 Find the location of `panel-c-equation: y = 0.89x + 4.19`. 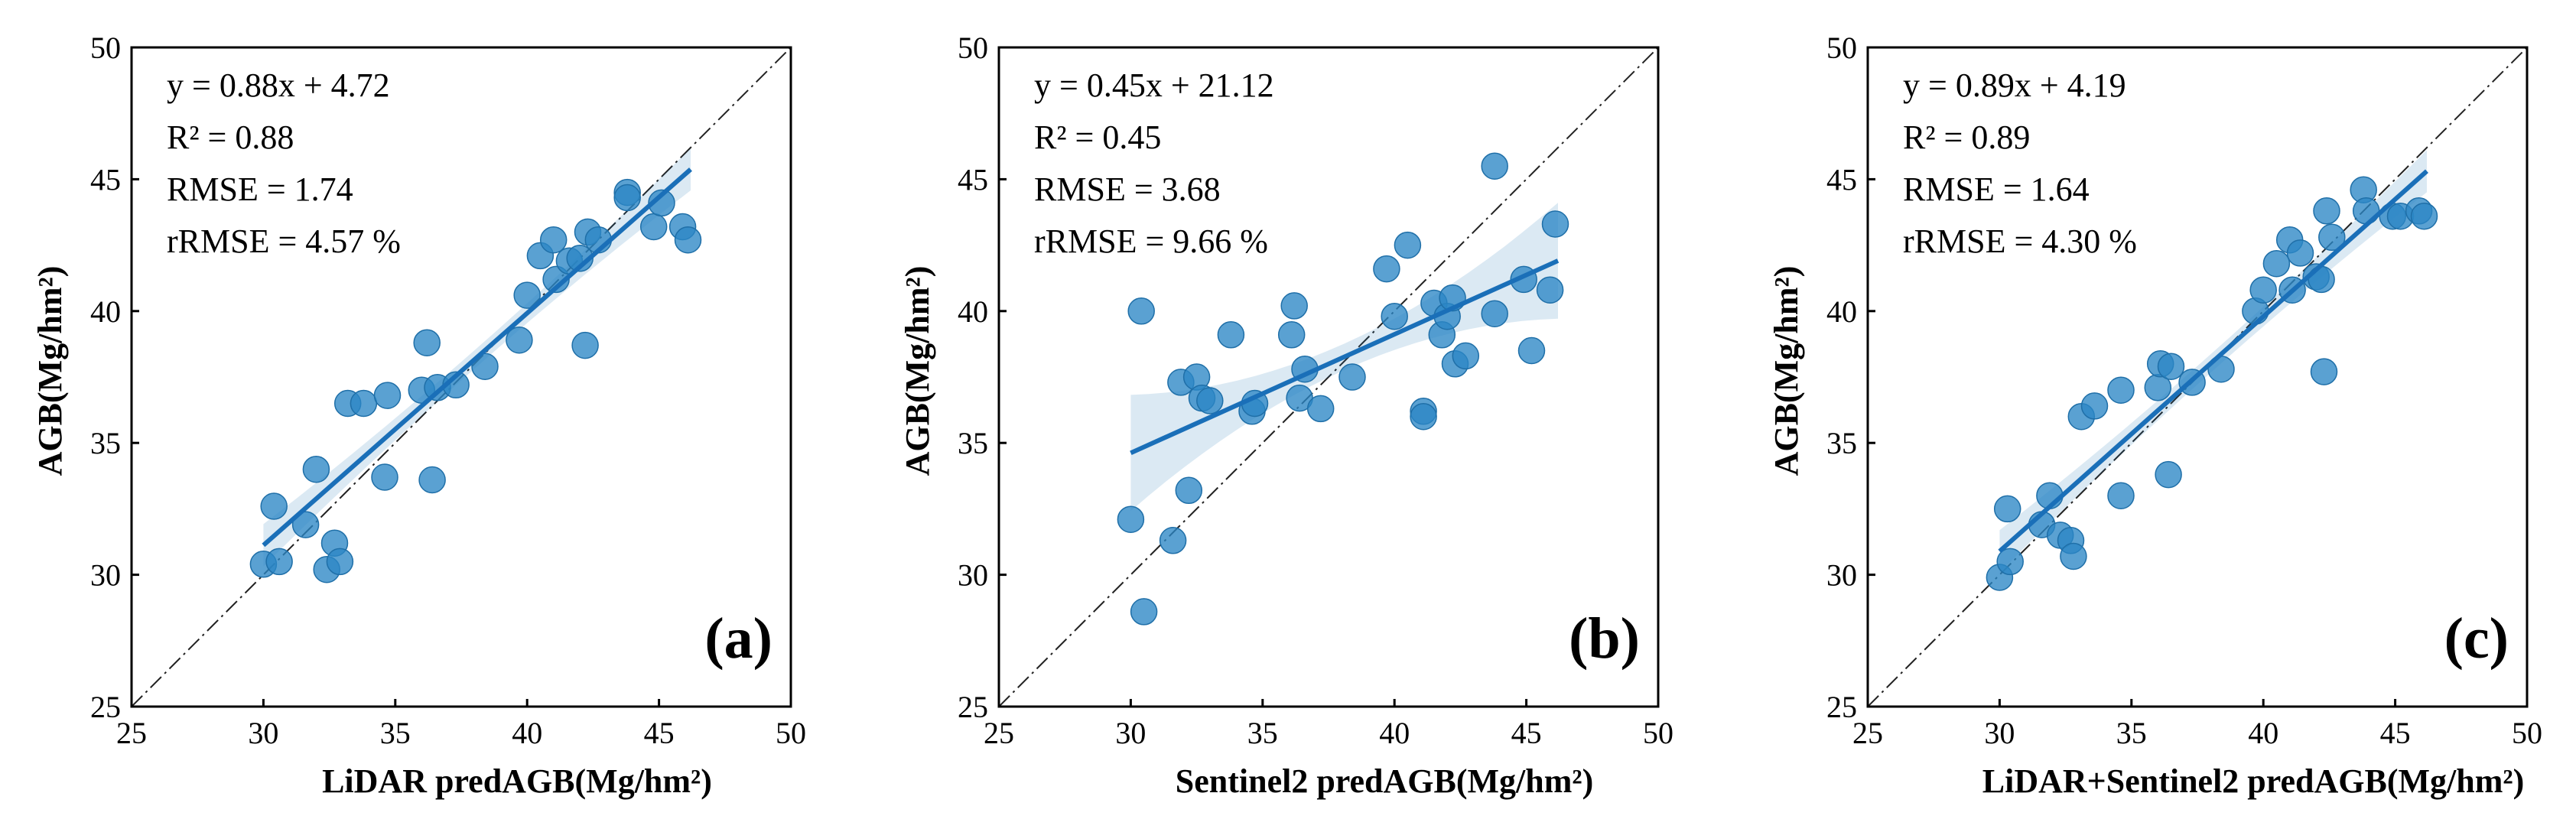

panel-c-equation: y = 0.89x + 4.19 is located at coordinates (2014, 85).